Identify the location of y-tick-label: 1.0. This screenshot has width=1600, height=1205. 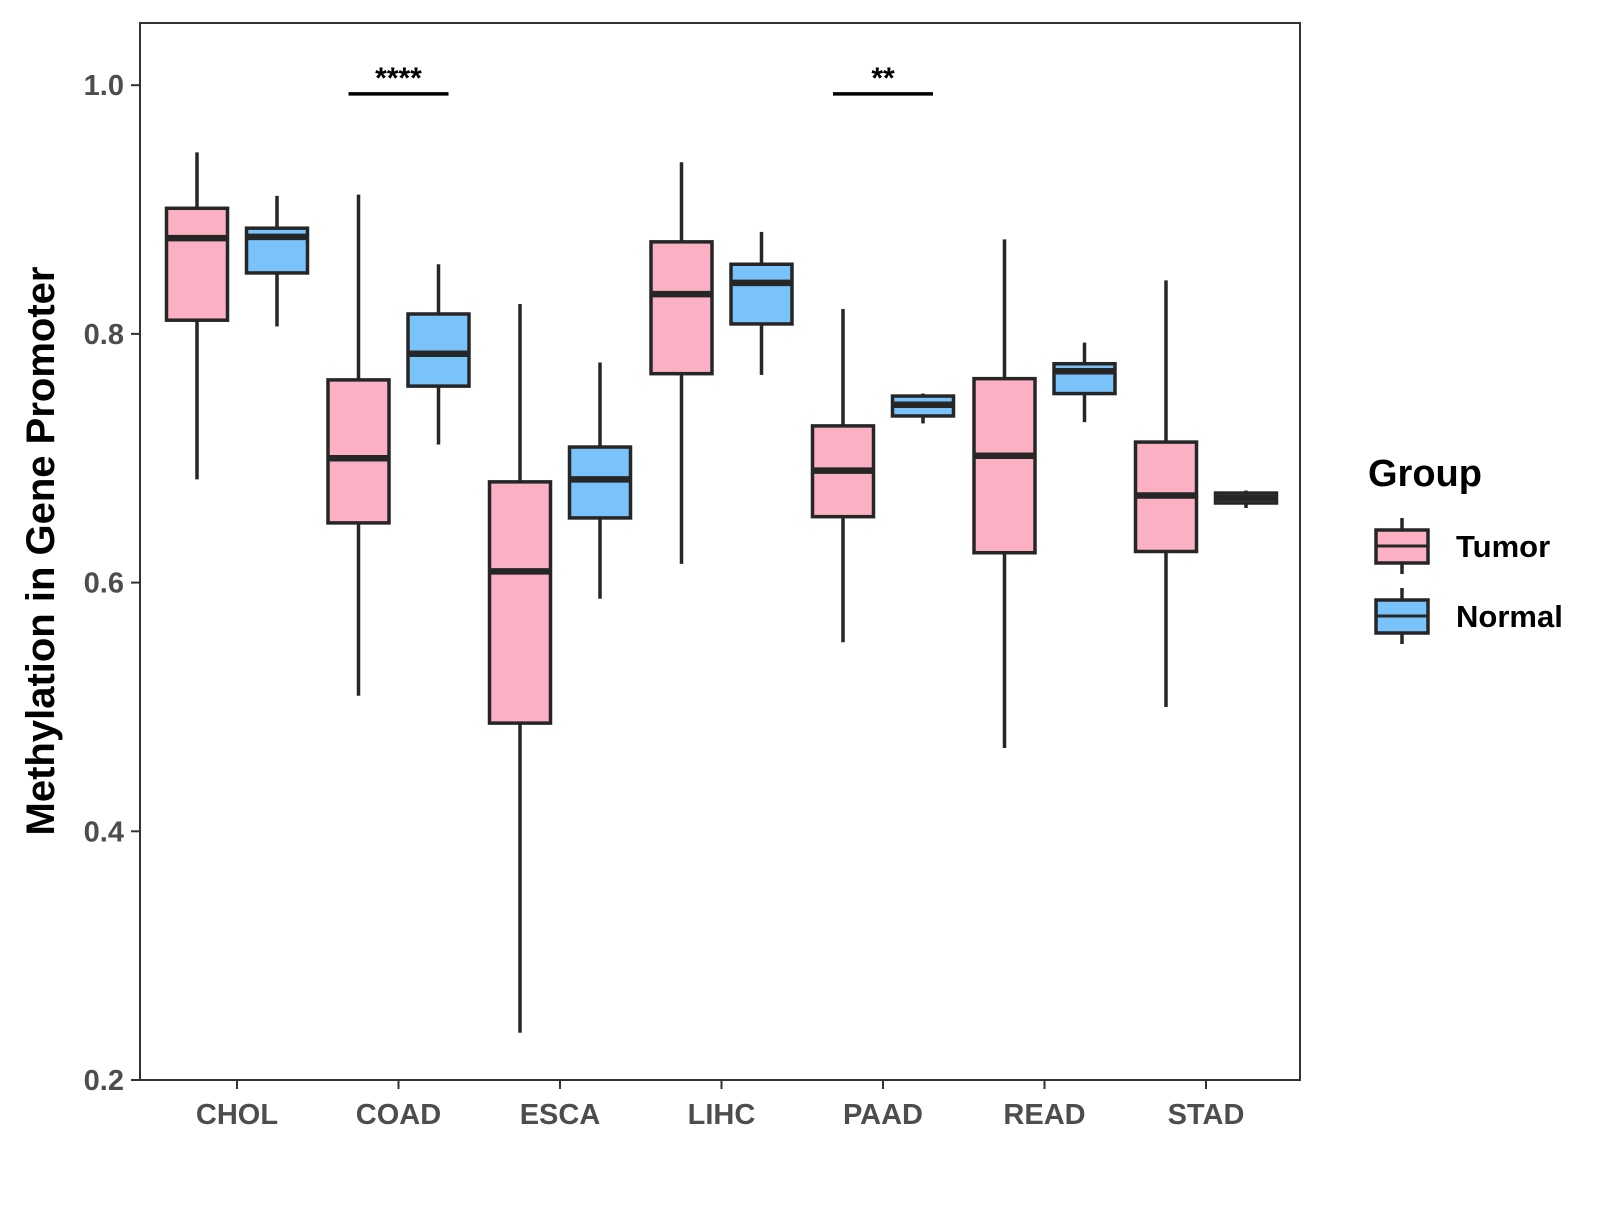
(104, 86).